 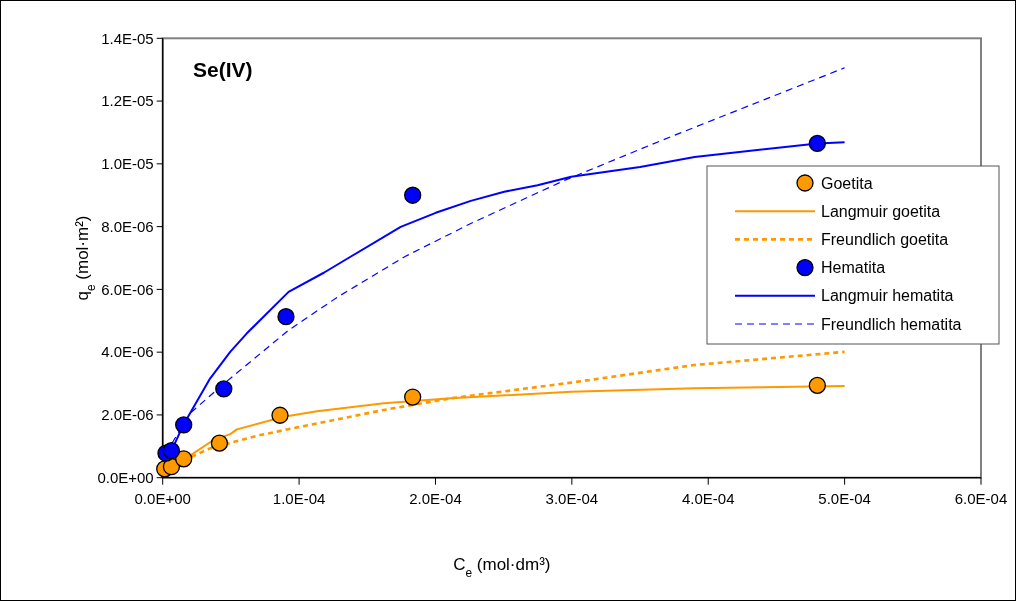 I want to click on x-axis-title: C$_{e}$ (mol·dm³), so click(x=502, y=567).